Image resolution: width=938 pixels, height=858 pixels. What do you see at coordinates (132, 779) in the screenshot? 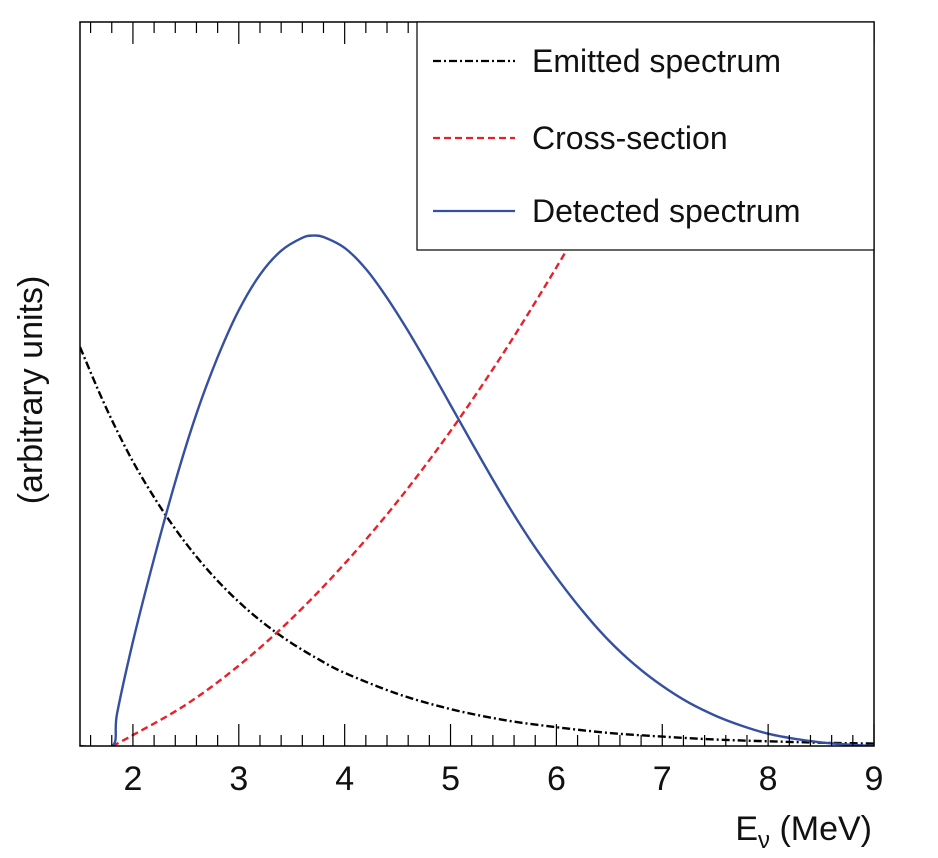
I see `x-tick-label: 2` at bounding box center [132, 779].